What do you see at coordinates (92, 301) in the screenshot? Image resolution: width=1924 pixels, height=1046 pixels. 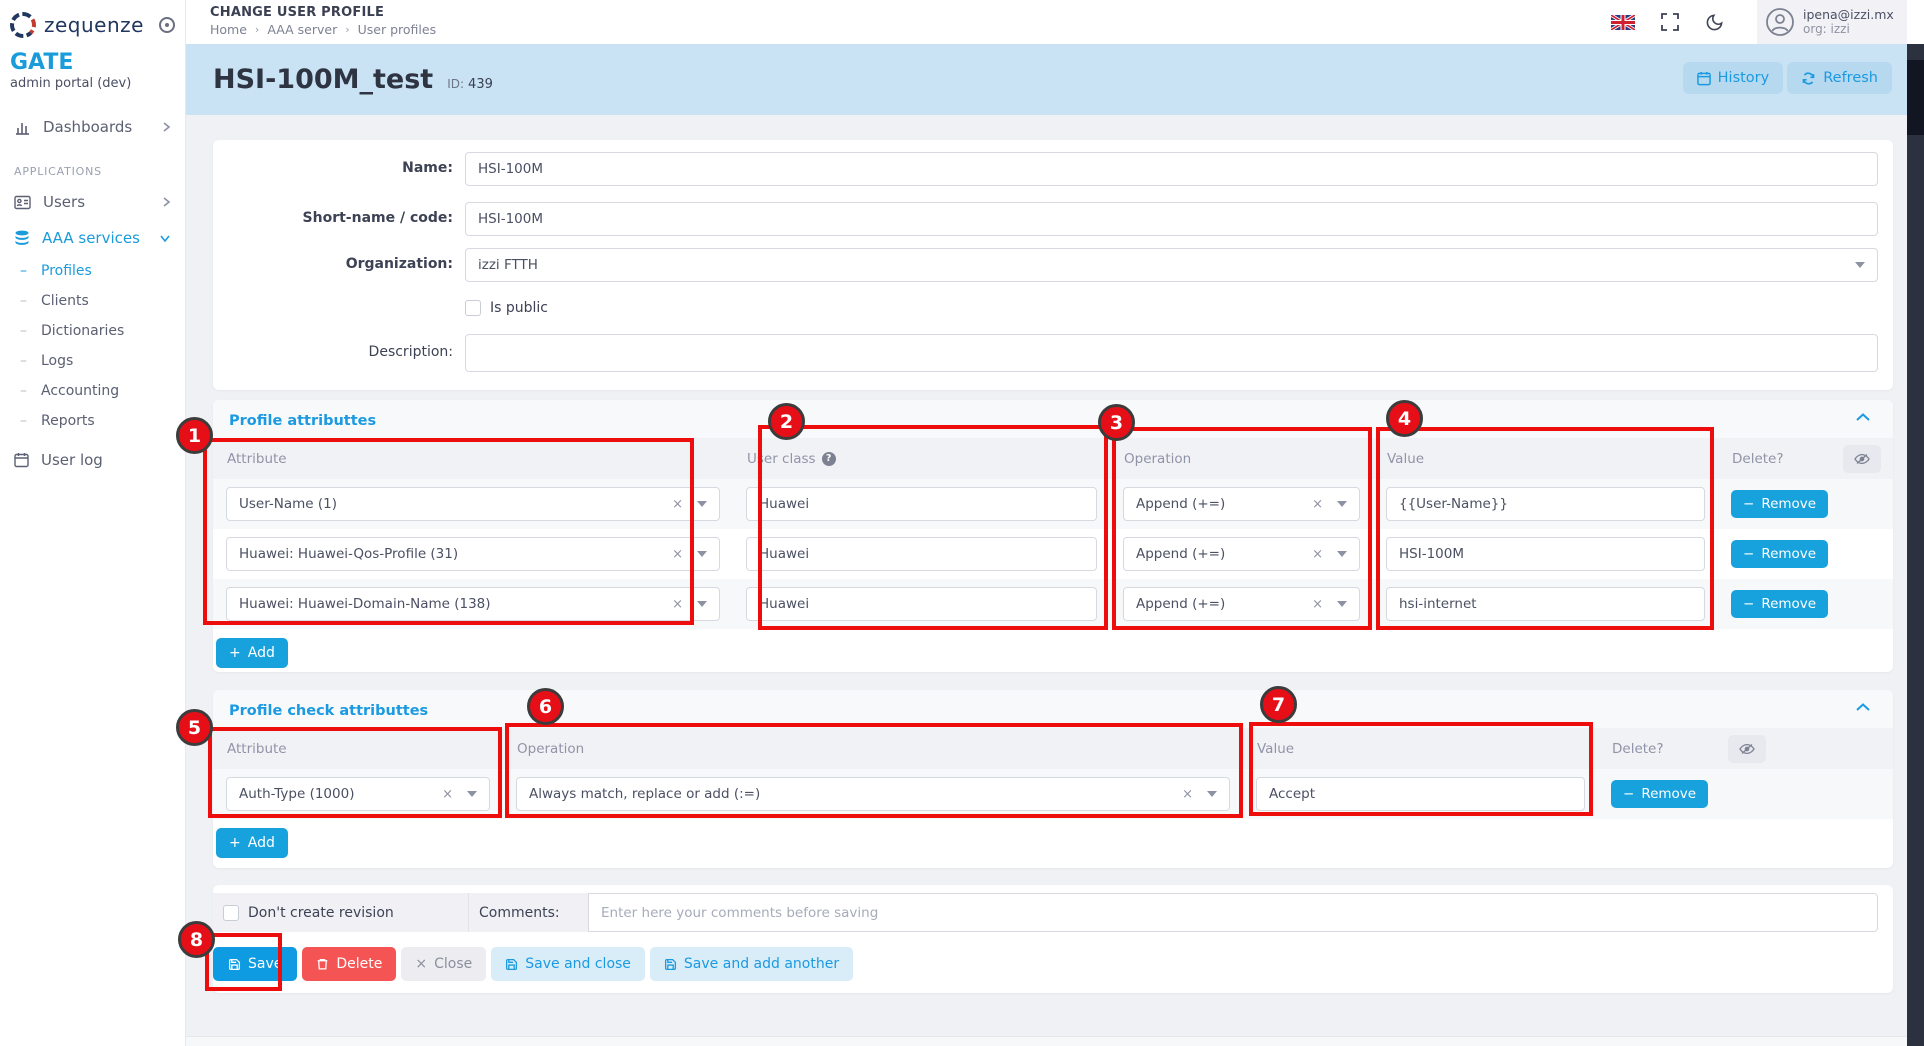 I see `sidebar-item-clients: – Clients` at bounding box center [92, 301].